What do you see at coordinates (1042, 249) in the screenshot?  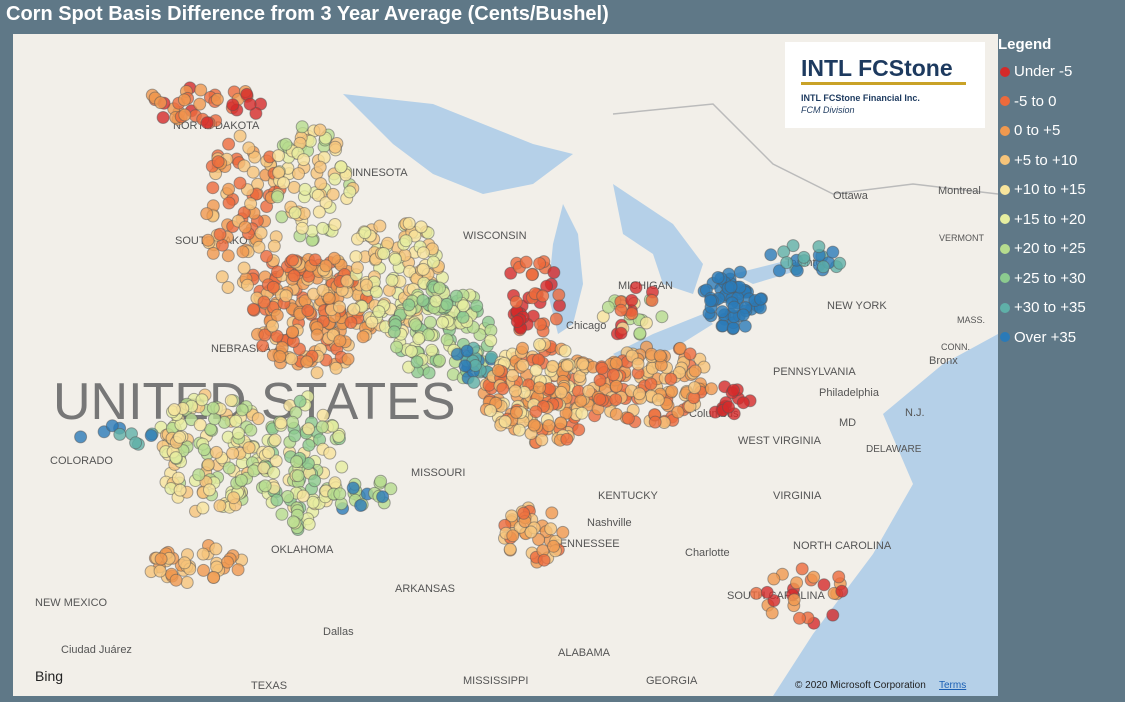 I see `legend-item: +20 to +25` at bounding box center [1042, 249].